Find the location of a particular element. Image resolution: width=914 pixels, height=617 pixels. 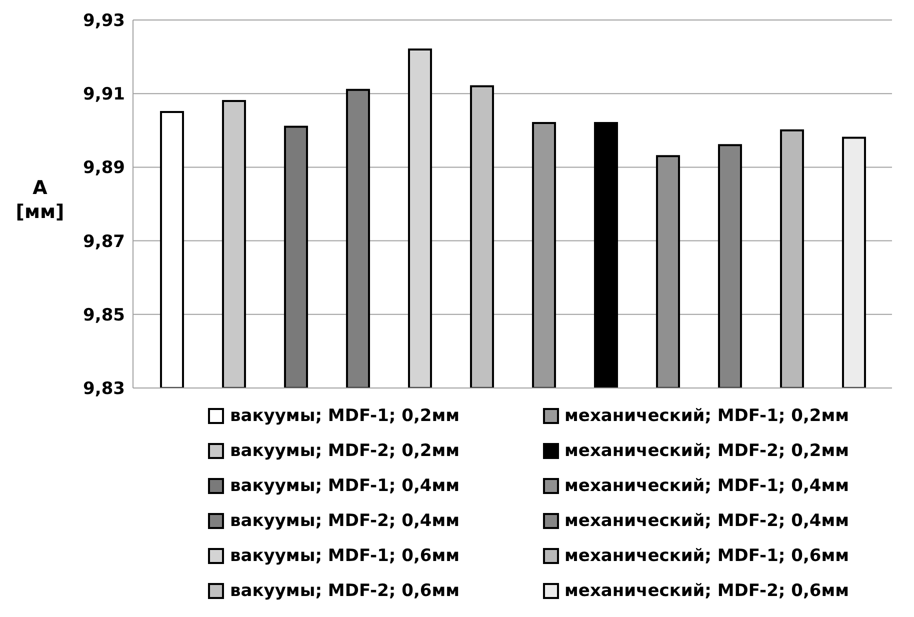

y-tick-label: 9,89 is located at coordinates (104, 168).